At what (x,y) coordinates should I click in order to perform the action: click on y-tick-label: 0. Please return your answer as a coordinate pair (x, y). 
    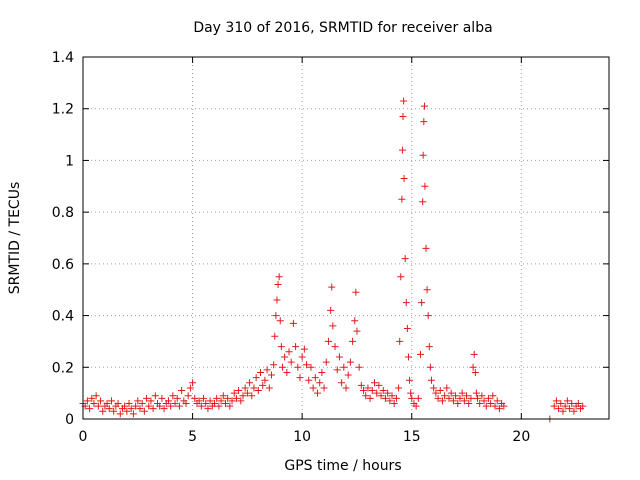
    Looking at the image, I should click on (69, 420).